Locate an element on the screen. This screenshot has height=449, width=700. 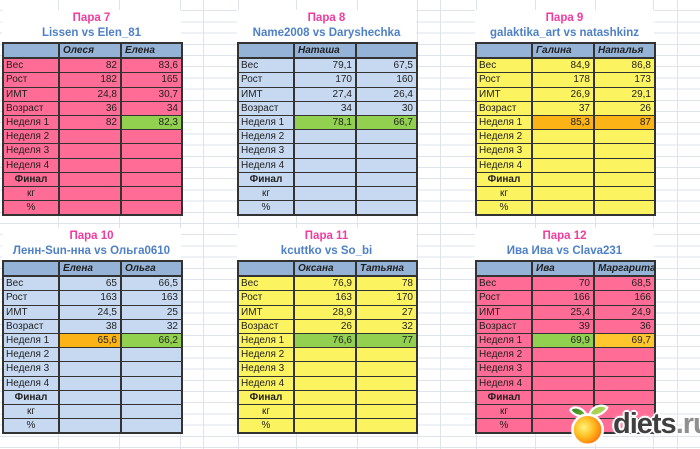
value-cell: 24,8 is located at coordinates (90, 94).